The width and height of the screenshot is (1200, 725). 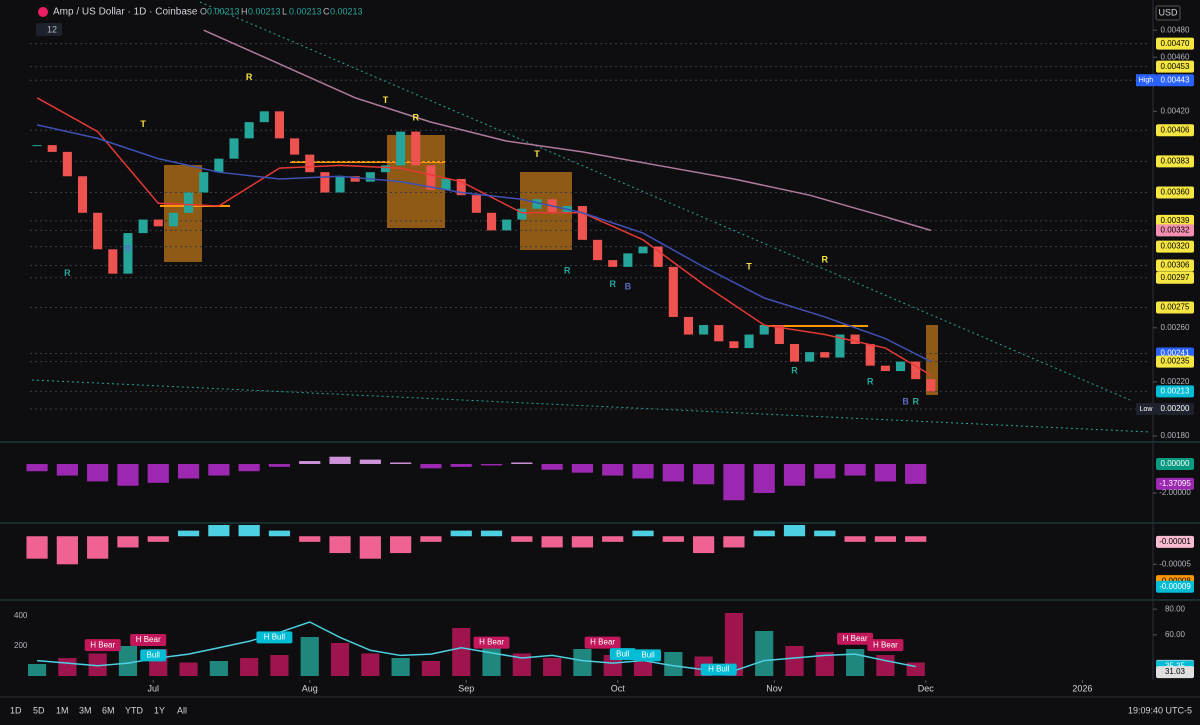 What do you see at coordinates (1175, 586) in the screenshot?
I see `price-badge-label: -0.00009` at bounding box center [1175, 586].